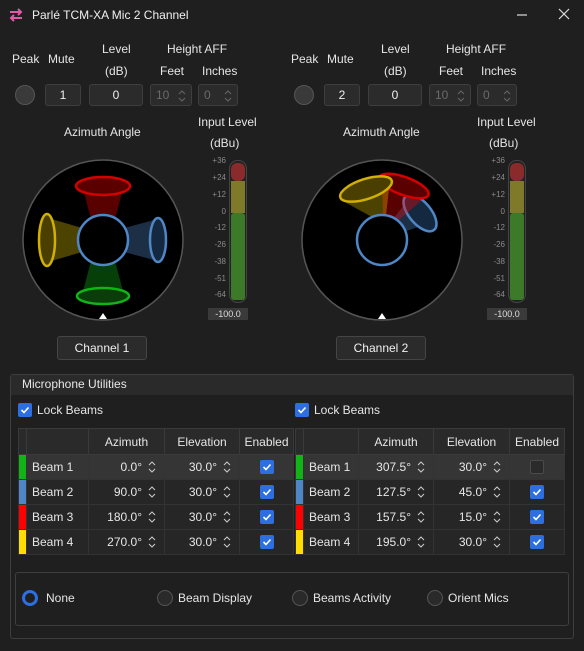 This screenshot has width=584, height=651. What do you see at coordinates (61, 59) in the screenshot?
I see `mute-label: Mute` at bounding box center [61, 59].